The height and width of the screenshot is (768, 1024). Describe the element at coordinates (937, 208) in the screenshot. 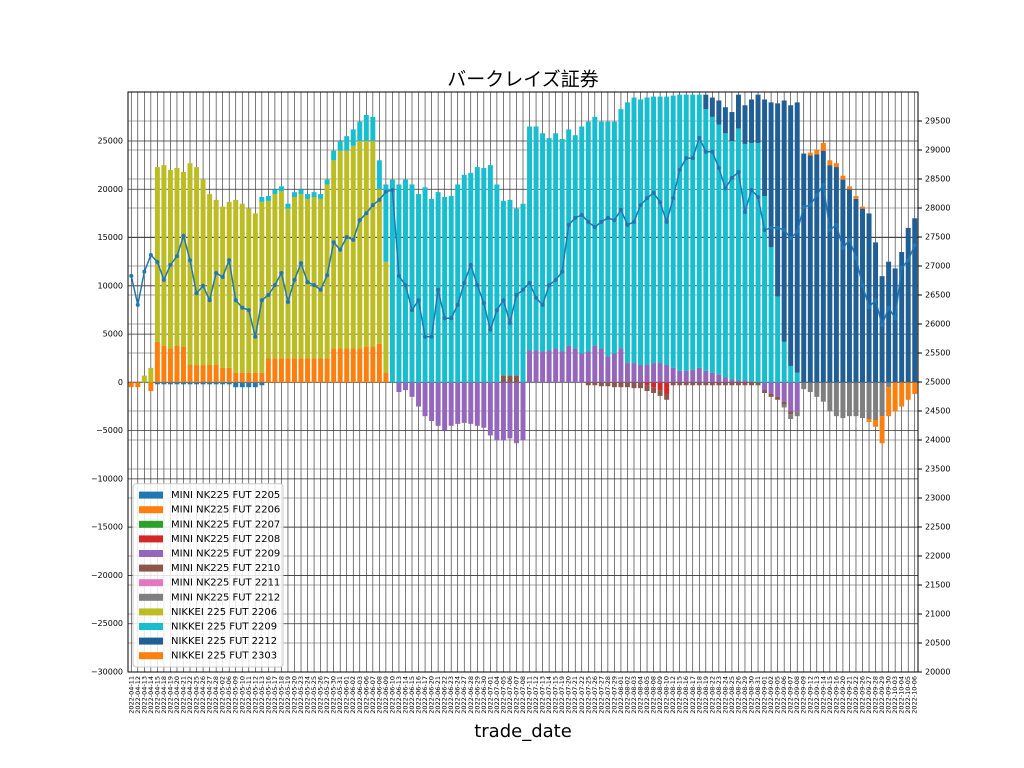

I see `y2-tick-label: 28000` at that location.